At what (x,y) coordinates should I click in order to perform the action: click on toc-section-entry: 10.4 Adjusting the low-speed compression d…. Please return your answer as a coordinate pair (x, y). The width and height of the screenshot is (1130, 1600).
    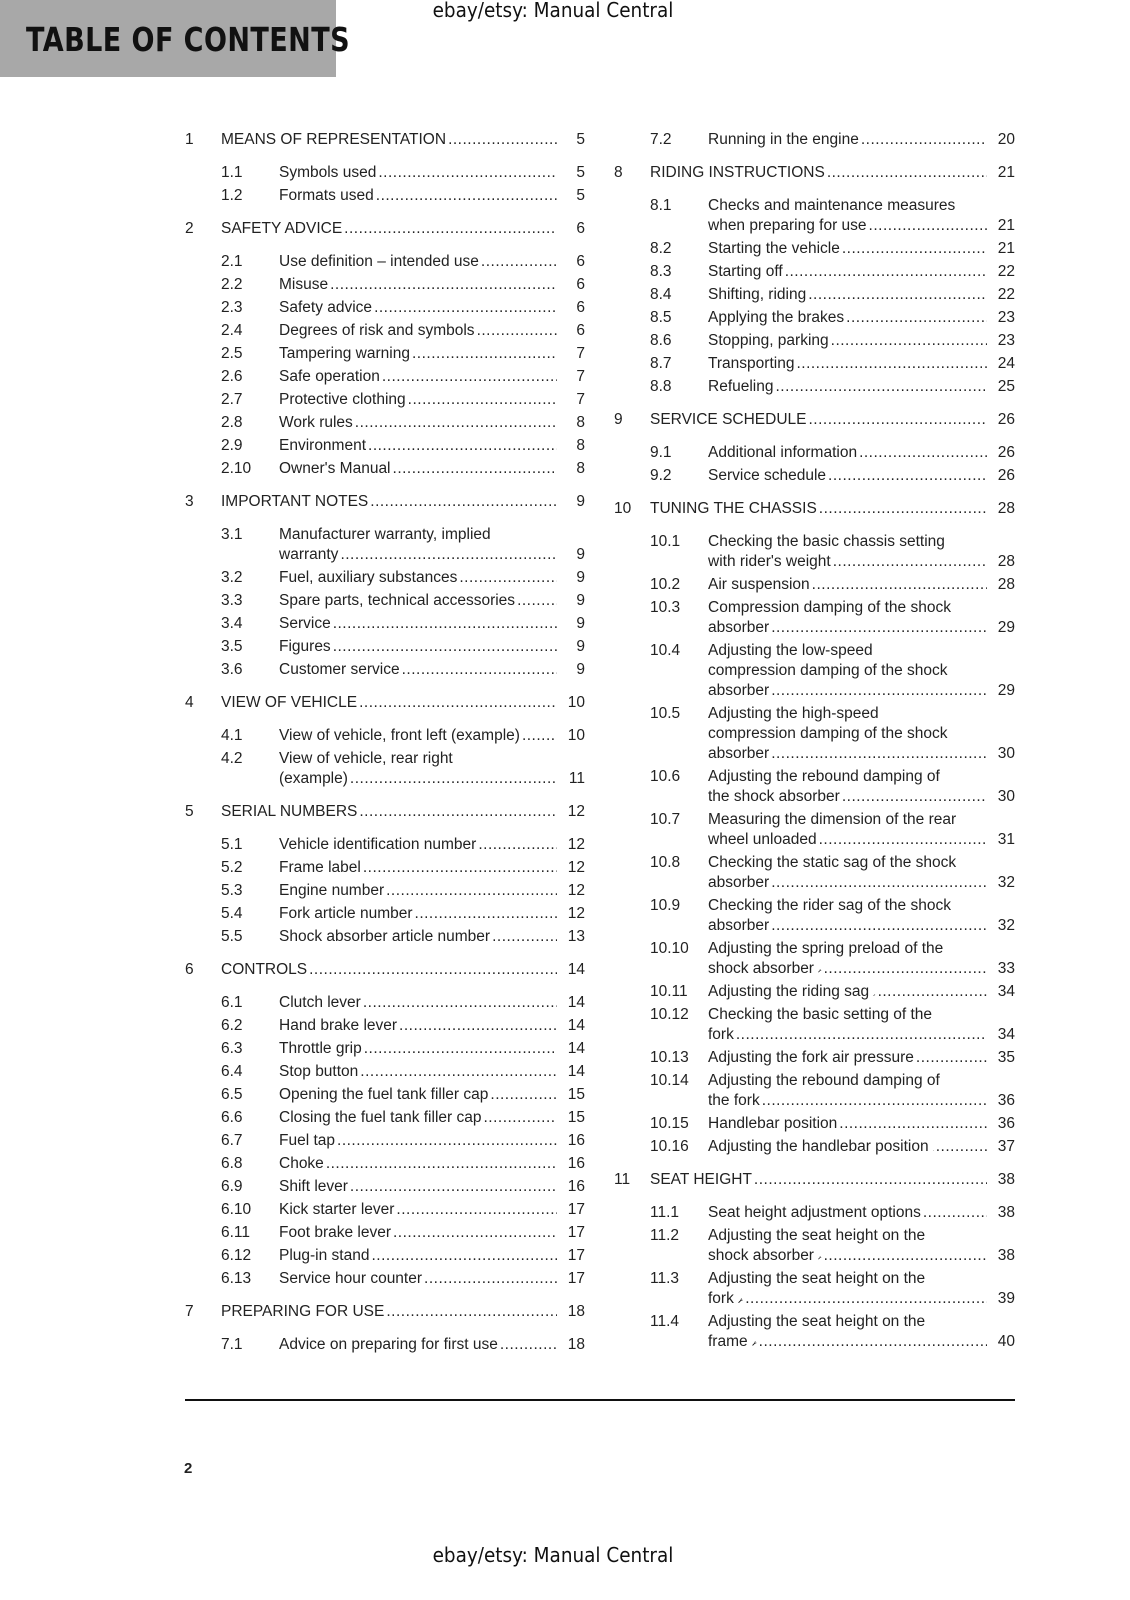
    Looking at the image, I should click on (814, 672).